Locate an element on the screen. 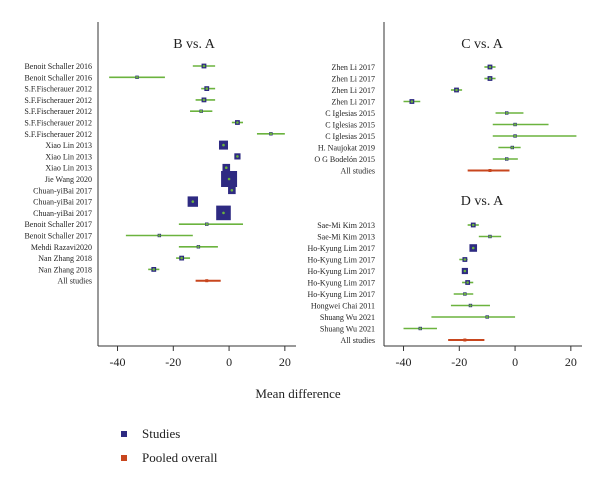 The height and width of the screenshot is (483, 600). panel-c-row-label: All studies is located at coordinates (358, 171).